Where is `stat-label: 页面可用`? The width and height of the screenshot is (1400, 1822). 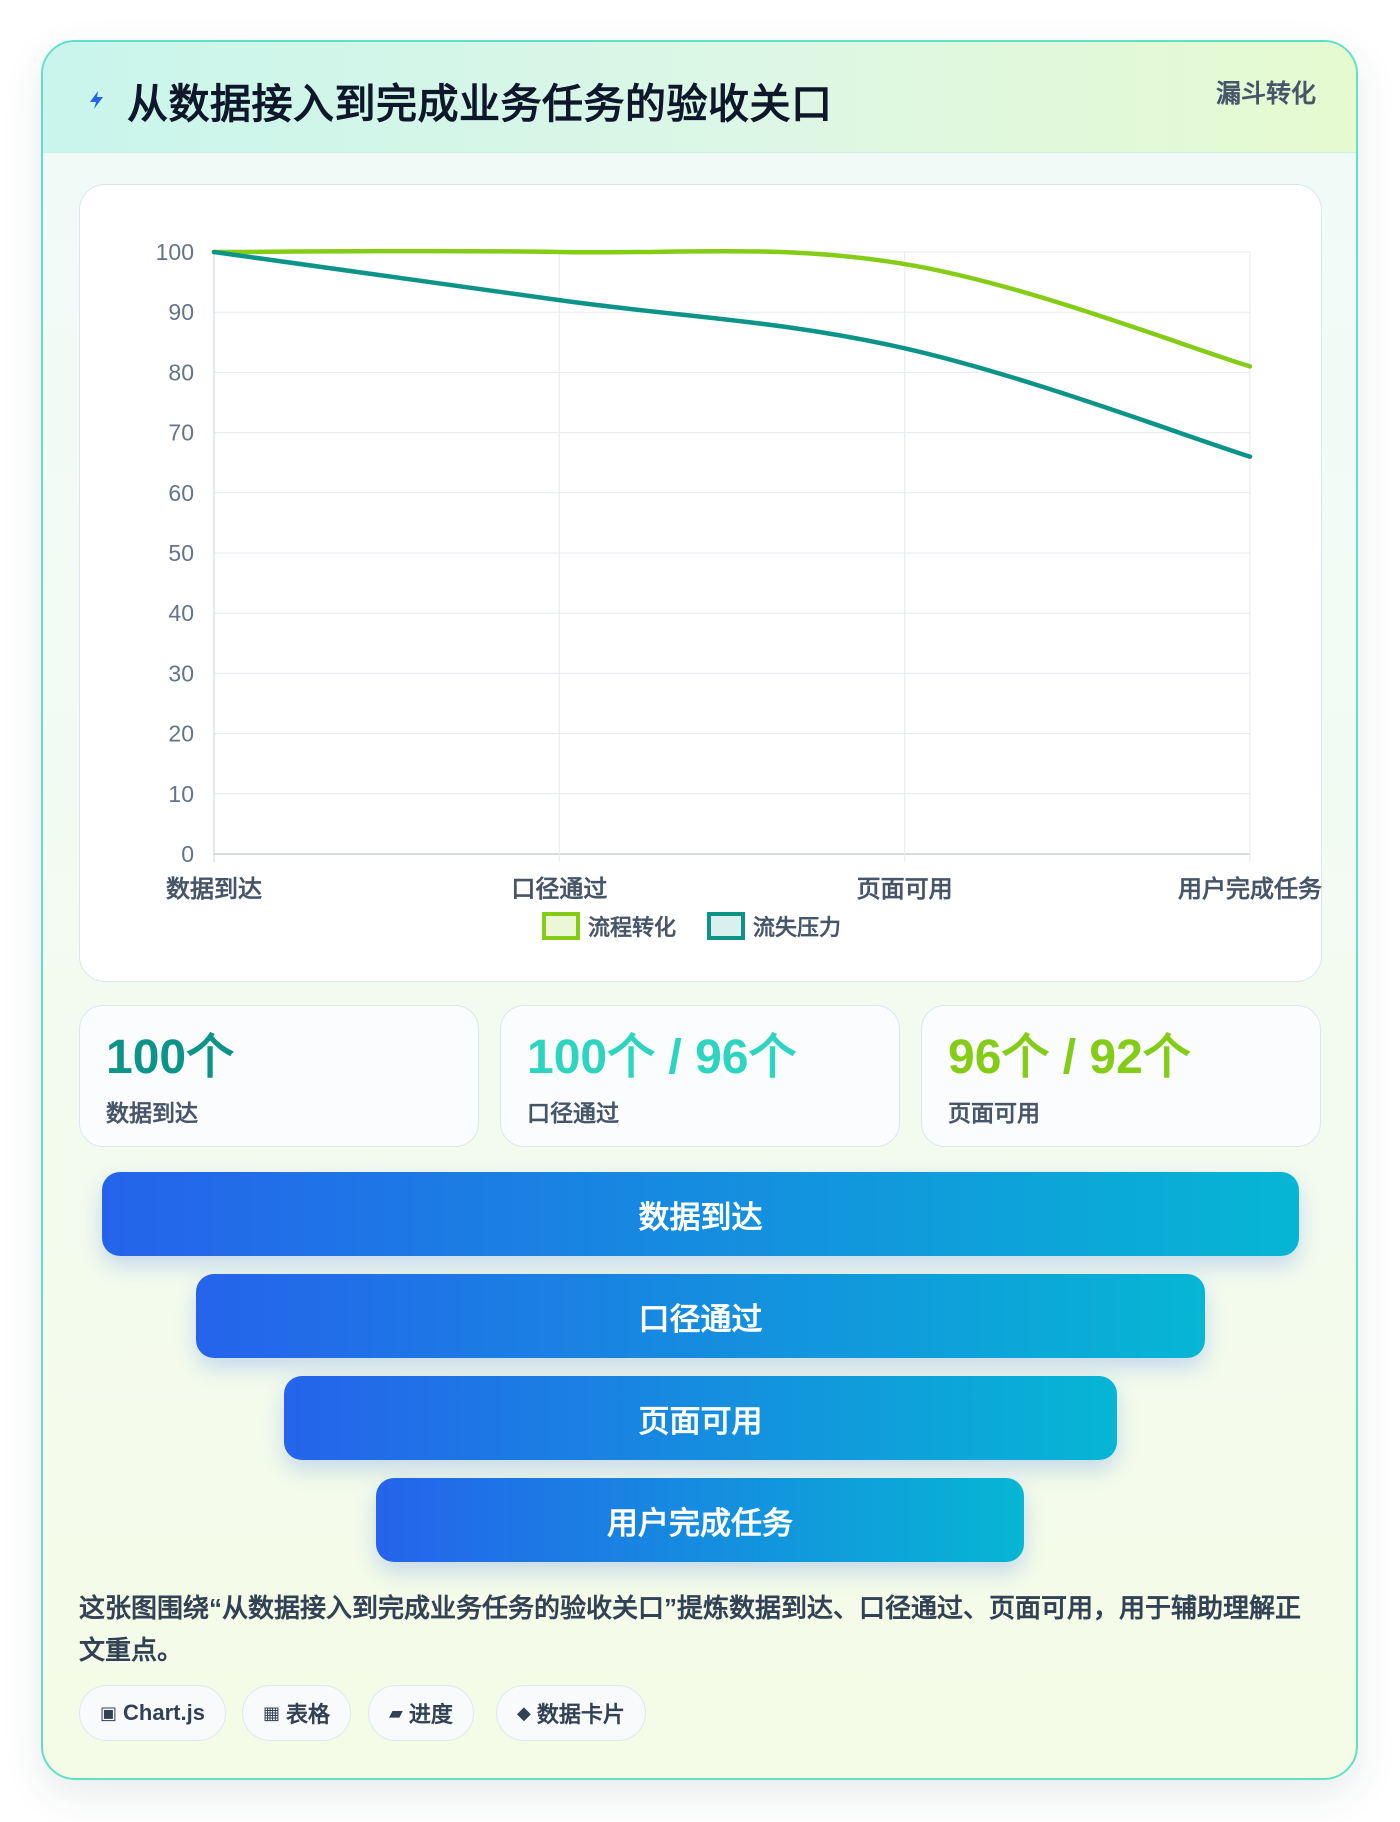
stat-label: 页面可用 is located at coordinates (994, 1113).